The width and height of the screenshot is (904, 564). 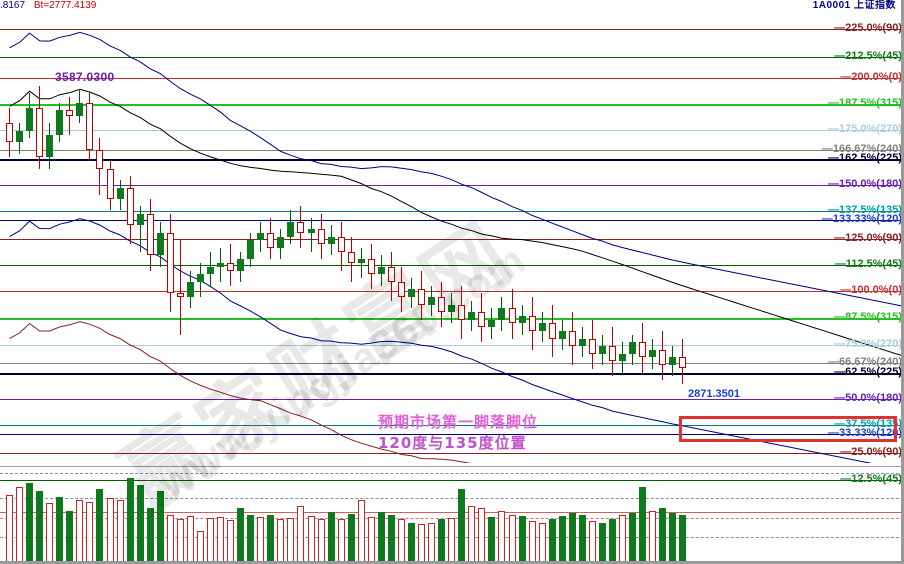 I want to click on forecast-note-line1: 预期市场第一脚落脚位, so click(x=458, y=422).